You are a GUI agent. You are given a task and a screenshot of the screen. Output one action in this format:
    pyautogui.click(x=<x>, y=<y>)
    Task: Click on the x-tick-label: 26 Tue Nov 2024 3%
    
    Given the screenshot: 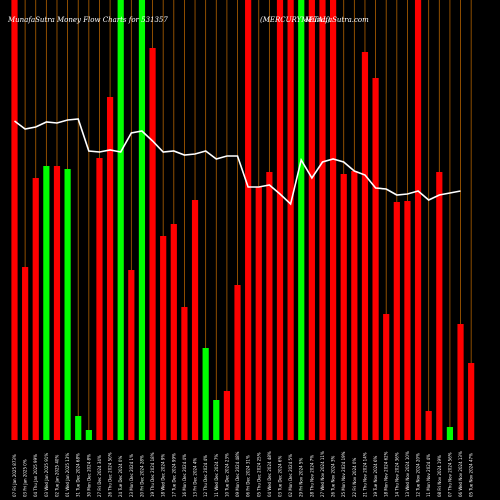 What is the action you would take?
    pyautogui.click(x=333, y=476)
    